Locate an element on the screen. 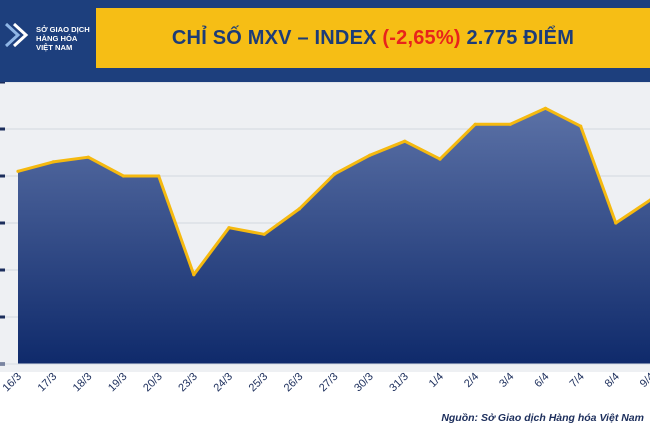 This screenshot has width=650, height=433. x-tick-label-24/3: 24/3 is located at coordinates (223, 383).